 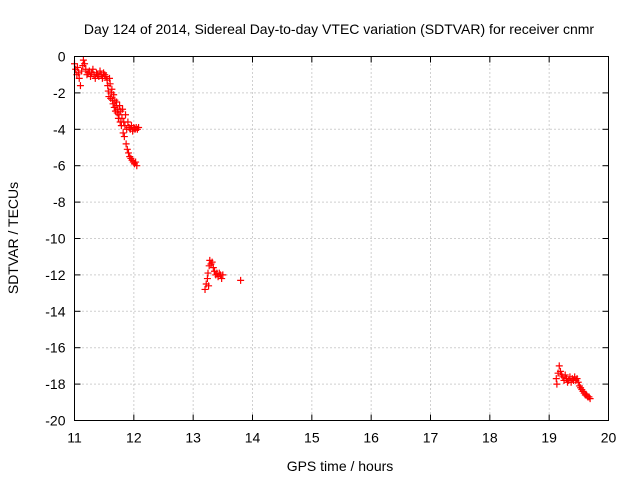 What do you see at coordinates (74, 438) in the screenshot?
I see `x-tick-label: 11` at bounding box center [74, 438].